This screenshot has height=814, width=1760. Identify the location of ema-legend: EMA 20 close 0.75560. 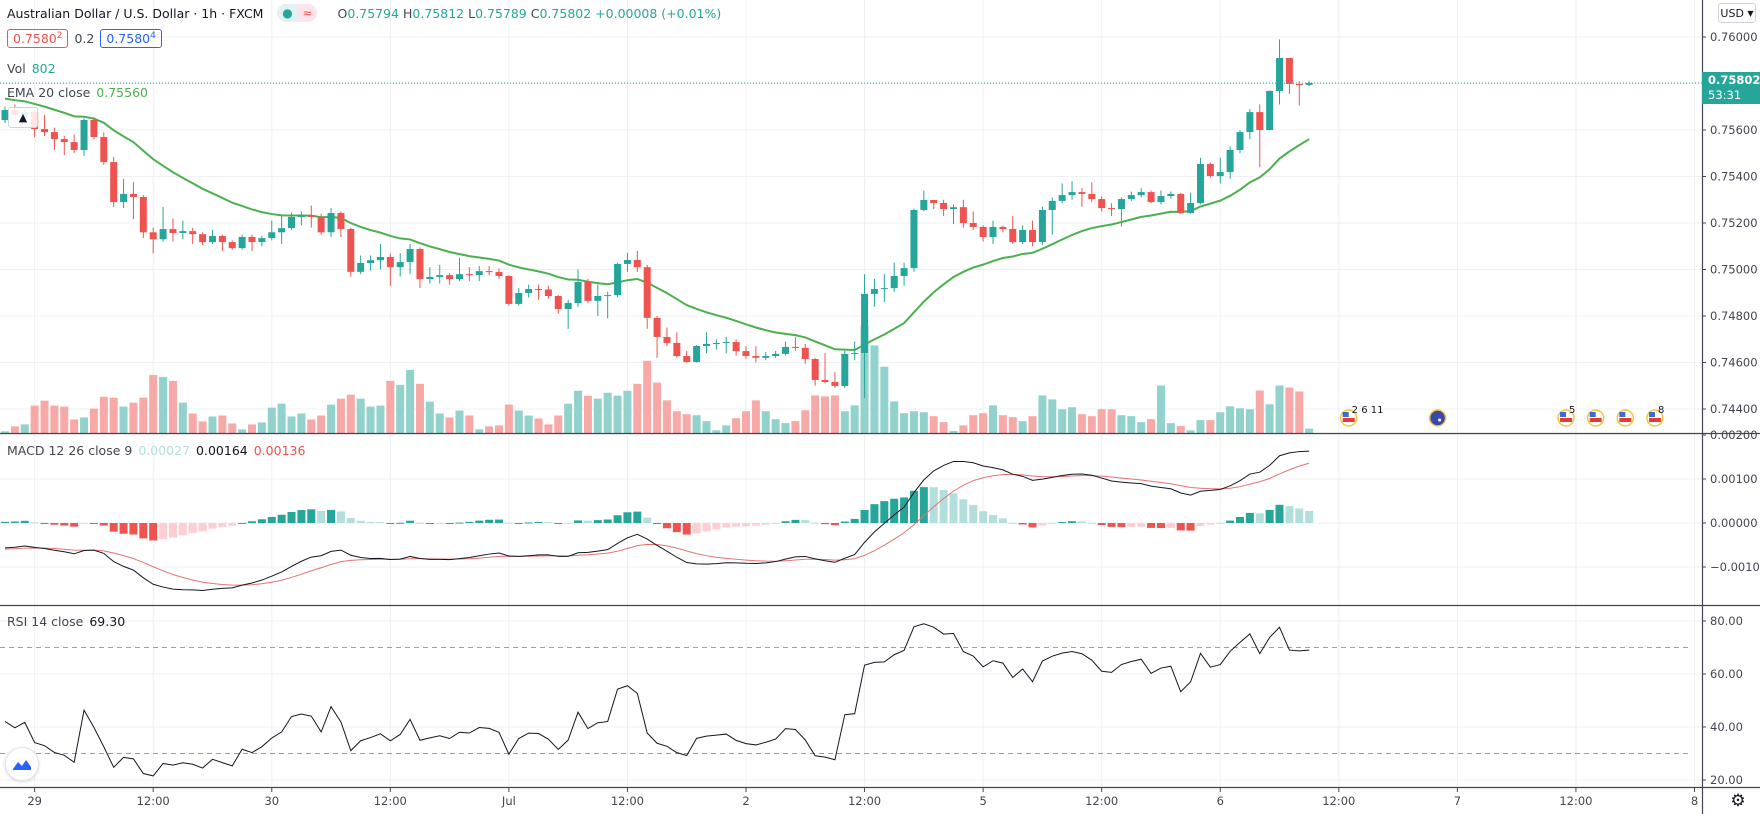
(77, 92).